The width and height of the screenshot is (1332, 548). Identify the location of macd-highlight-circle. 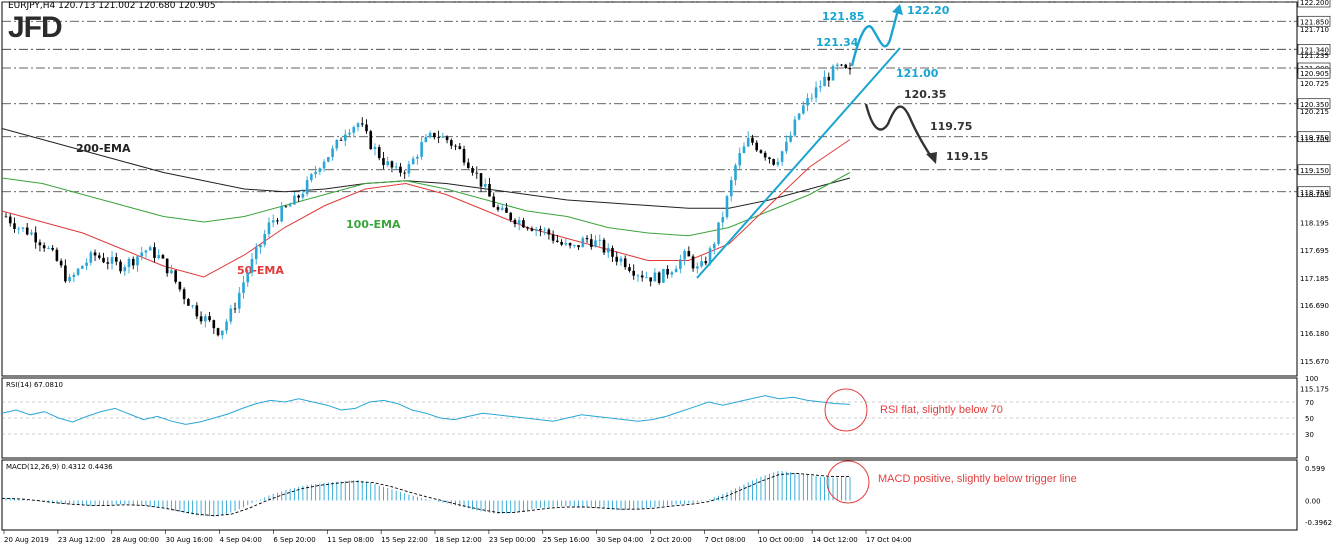
(848, 482).